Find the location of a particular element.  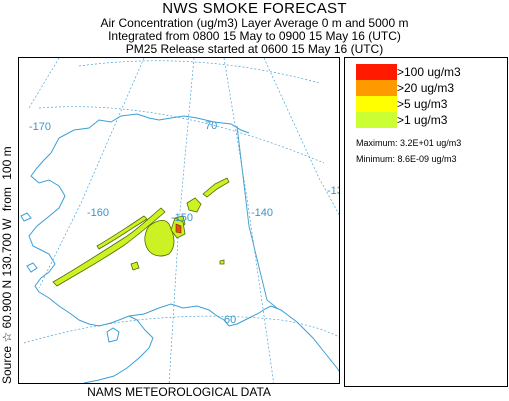

graticule-label-170: -170 is located at coordinates (40, 127).